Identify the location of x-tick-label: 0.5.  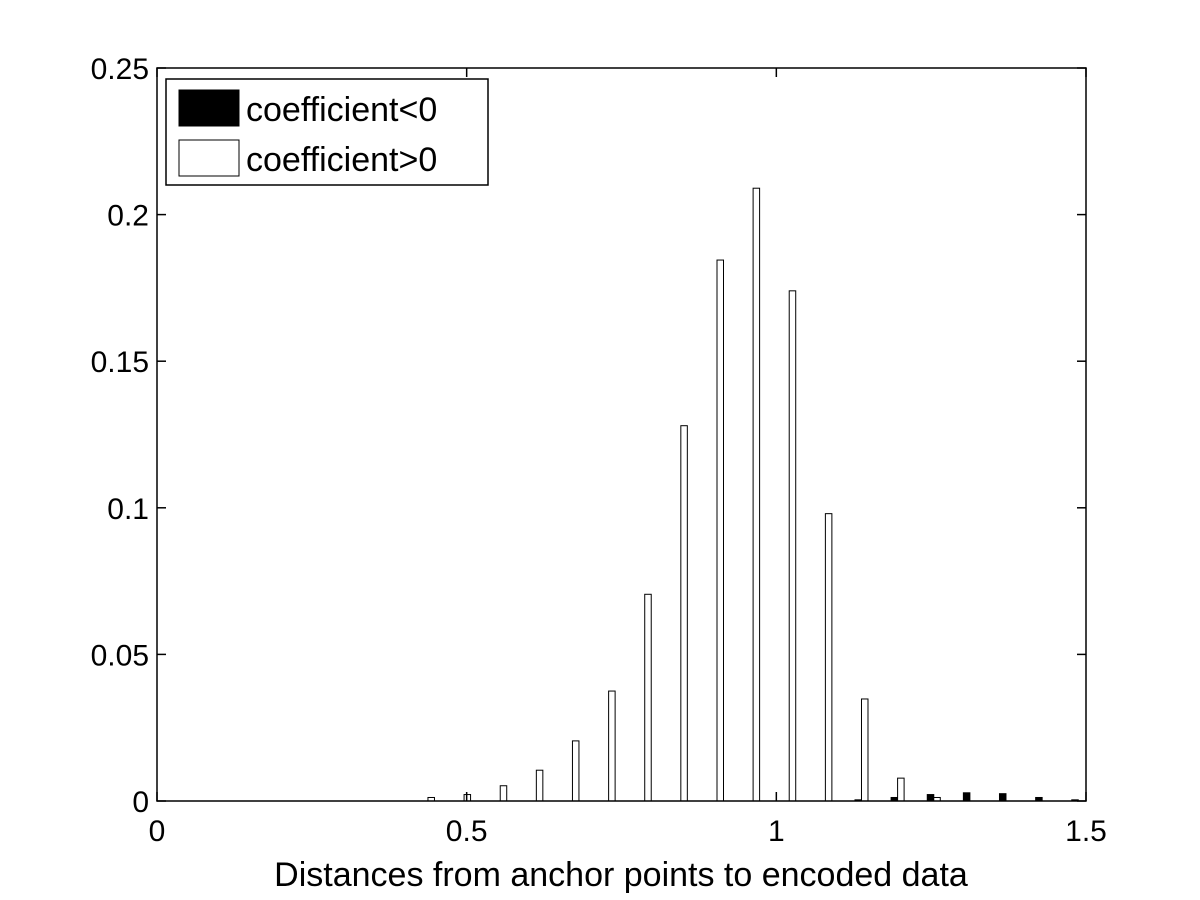
(467, 831).